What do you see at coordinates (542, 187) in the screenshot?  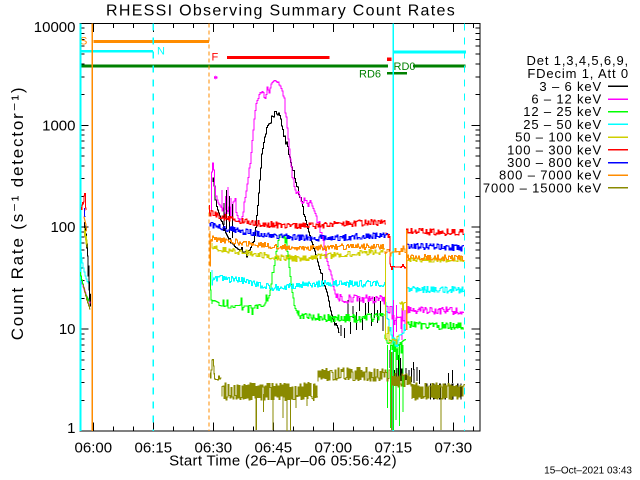 I see `svg-text: 7000 – 15000 keV` at bounding box center [542, 187].